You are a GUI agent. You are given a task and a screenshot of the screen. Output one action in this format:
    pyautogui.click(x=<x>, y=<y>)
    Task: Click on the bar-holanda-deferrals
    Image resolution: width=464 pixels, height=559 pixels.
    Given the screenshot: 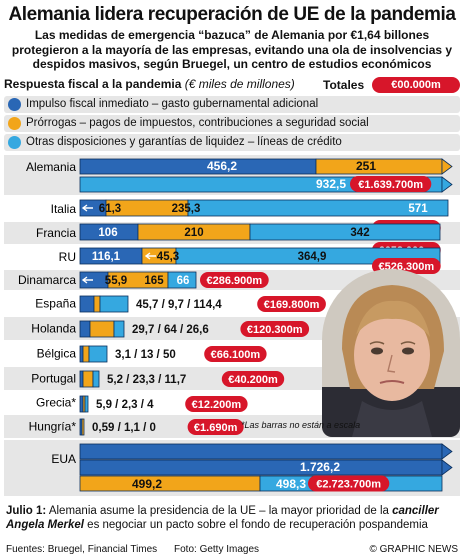 What is the action you would take?
    pyautogui.click(x=102, y=329)
    